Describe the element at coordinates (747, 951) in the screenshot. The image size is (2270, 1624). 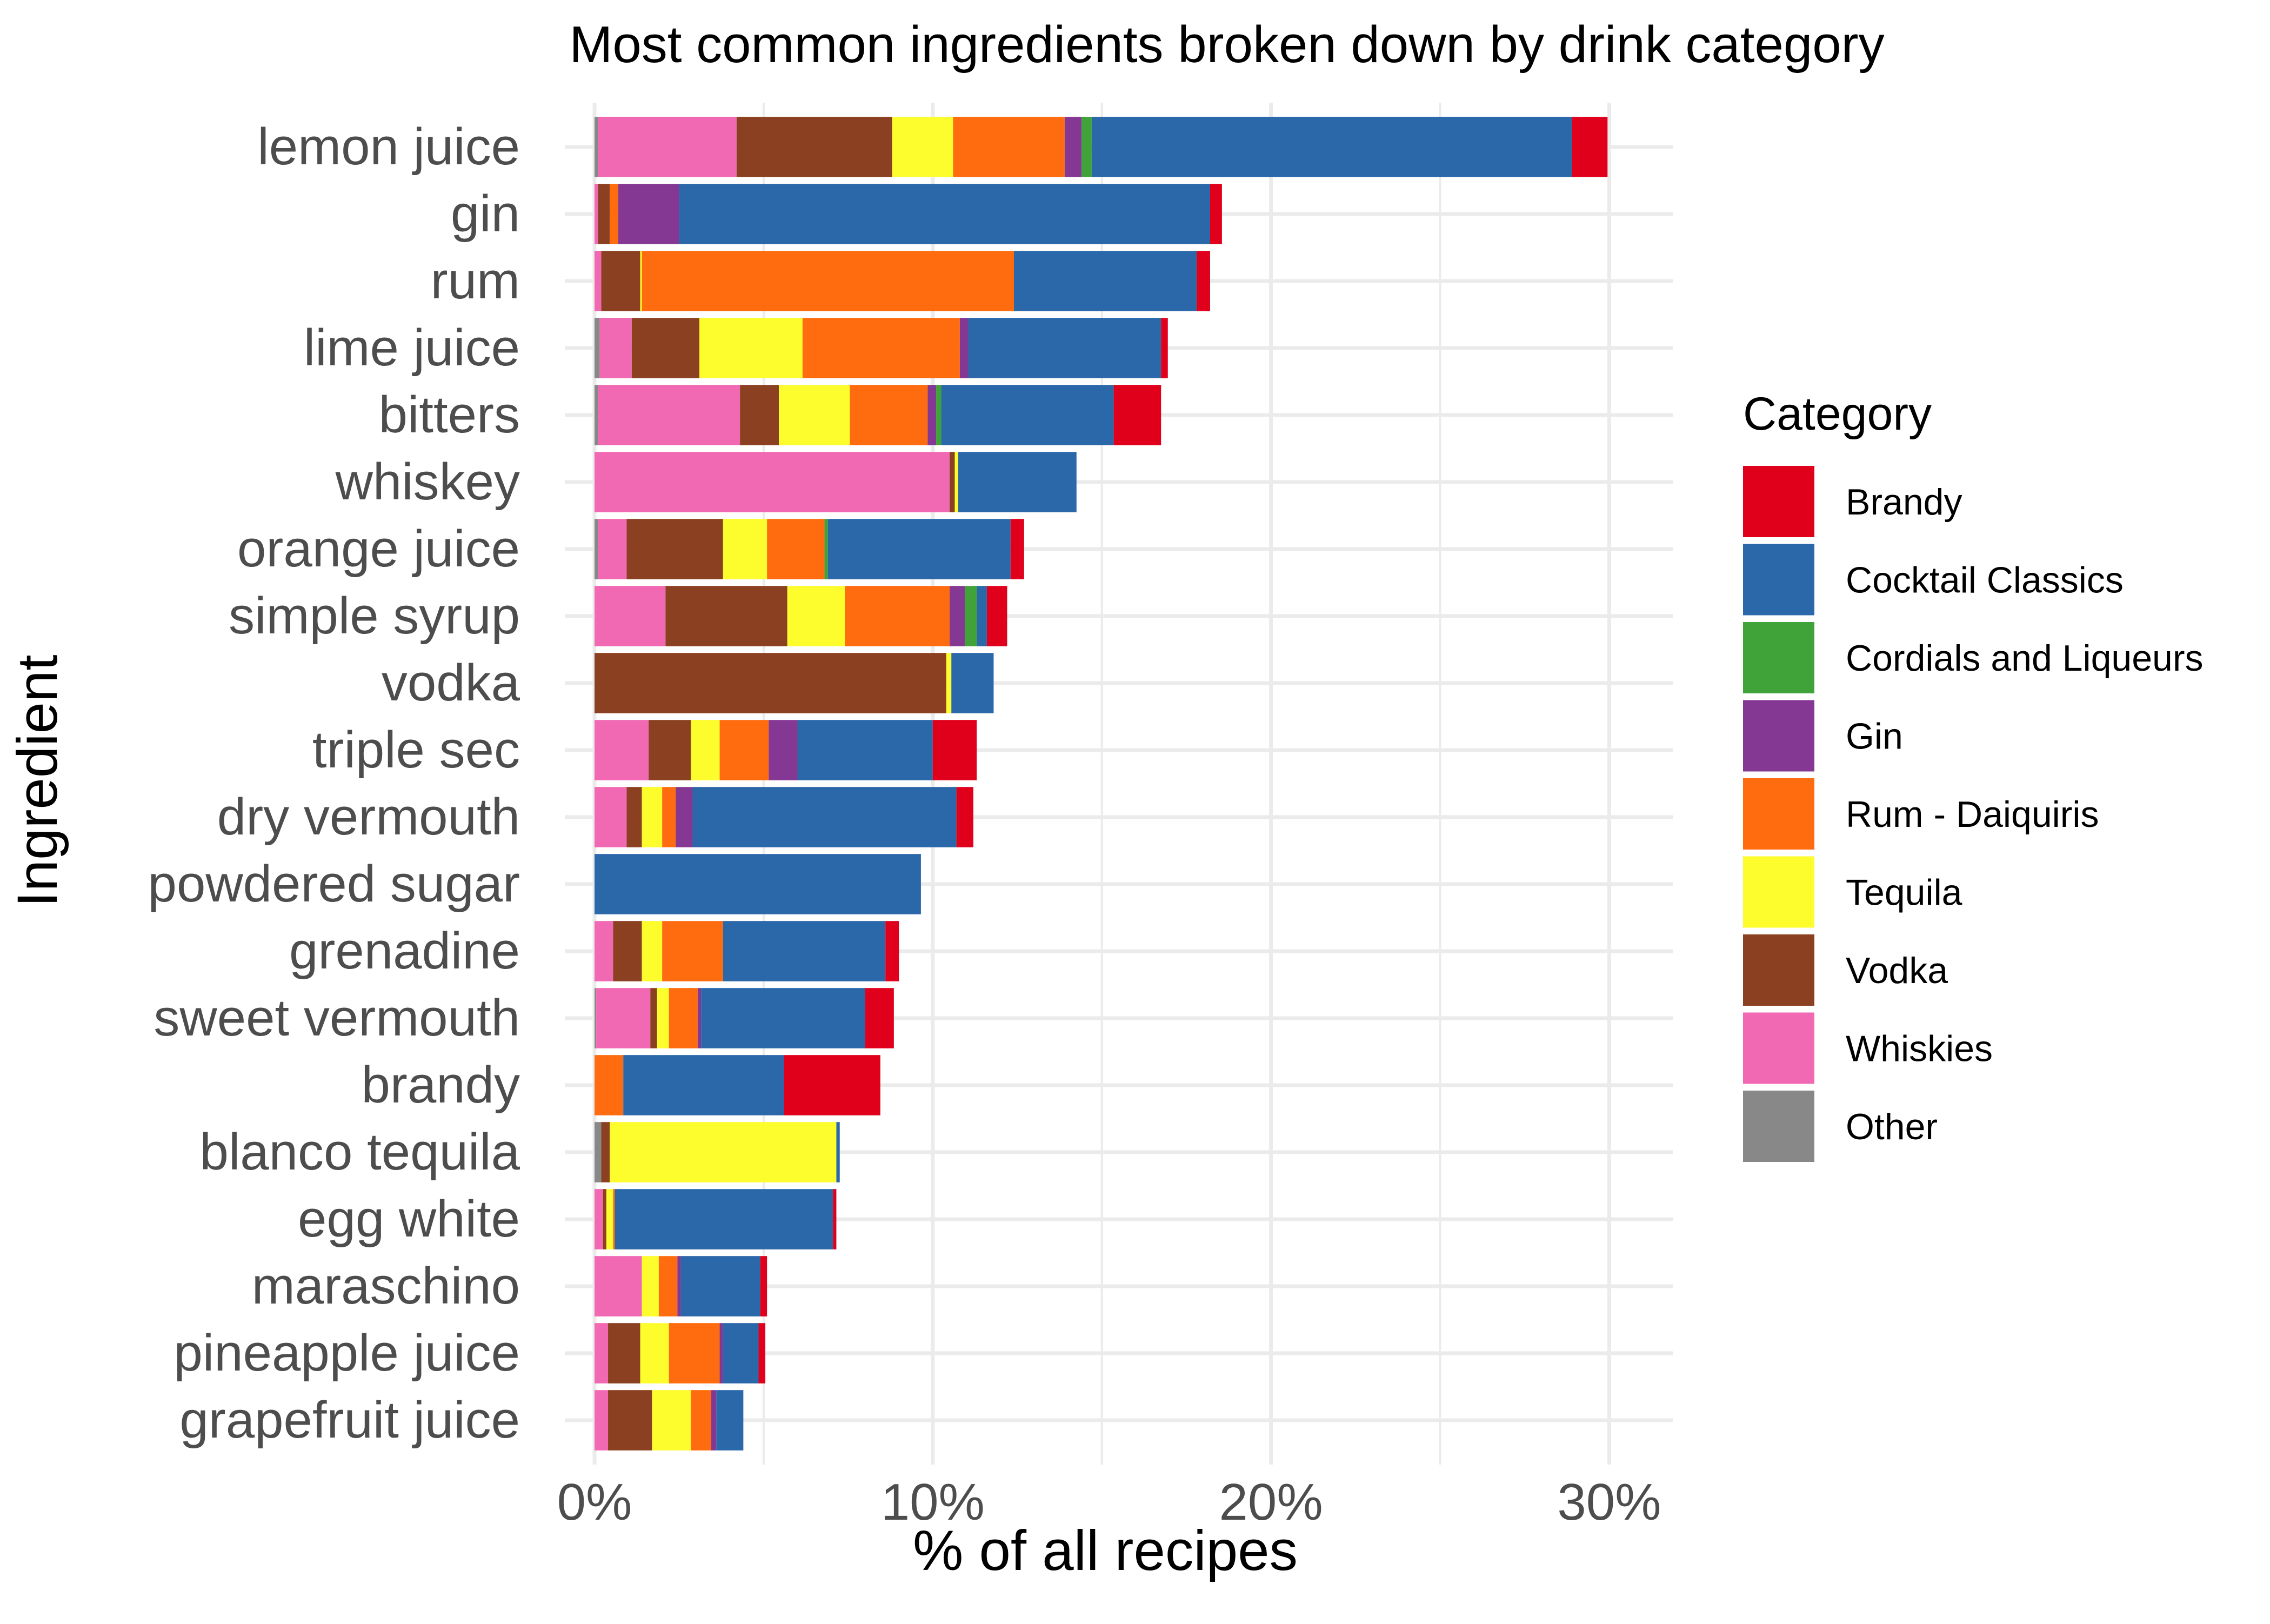
I see `bar-stack-grenadine` at that location.